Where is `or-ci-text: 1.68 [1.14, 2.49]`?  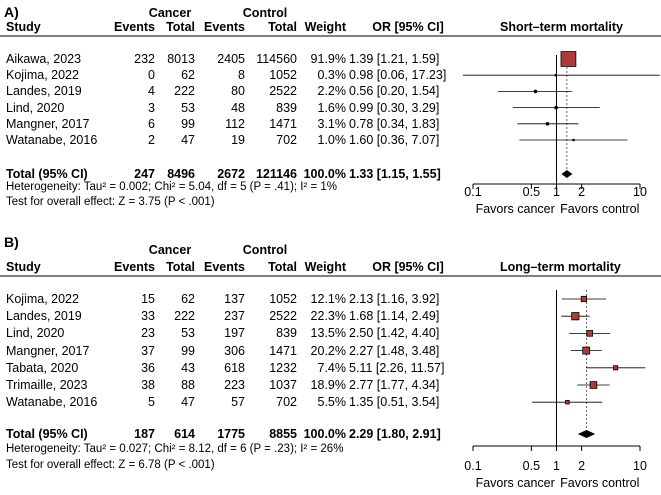
or-ci-text: 1.68 [1.14, 2.49] is located at coordinates (394, 316).